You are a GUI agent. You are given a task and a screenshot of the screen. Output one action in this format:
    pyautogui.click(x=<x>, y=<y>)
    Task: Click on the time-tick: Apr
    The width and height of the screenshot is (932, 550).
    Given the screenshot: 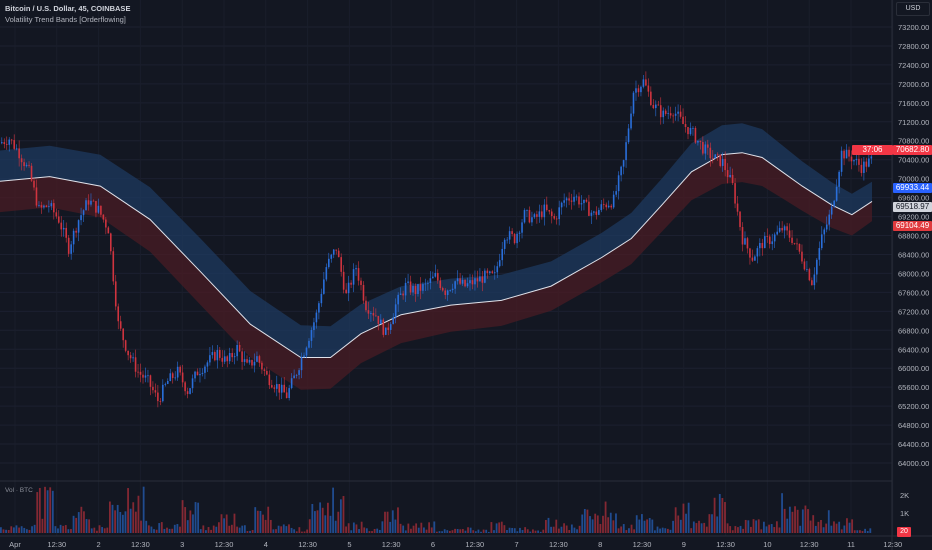 What is the action you would take?
    pyautogui.click(x=15, y=544)
    